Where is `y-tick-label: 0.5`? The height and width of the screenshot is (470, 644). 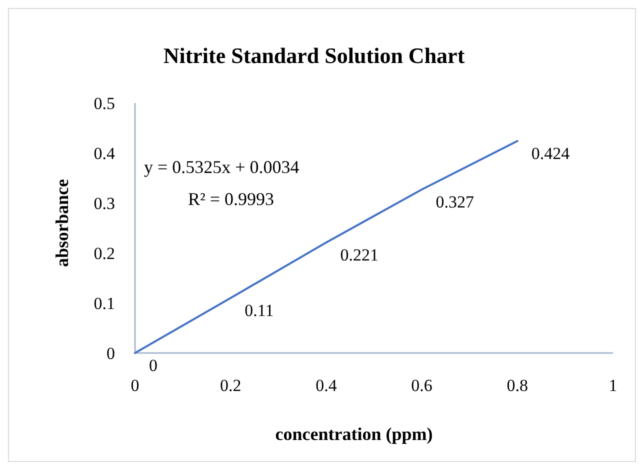 y-tick-label: 0.5 is located at coordinates (104, 103).